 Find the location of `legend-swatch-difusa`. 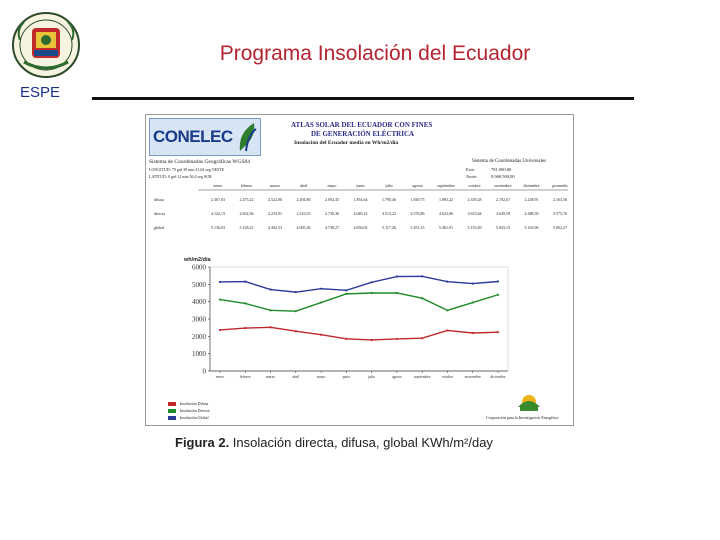

legend-swatch-difusa is located at coordinates (172, 404).